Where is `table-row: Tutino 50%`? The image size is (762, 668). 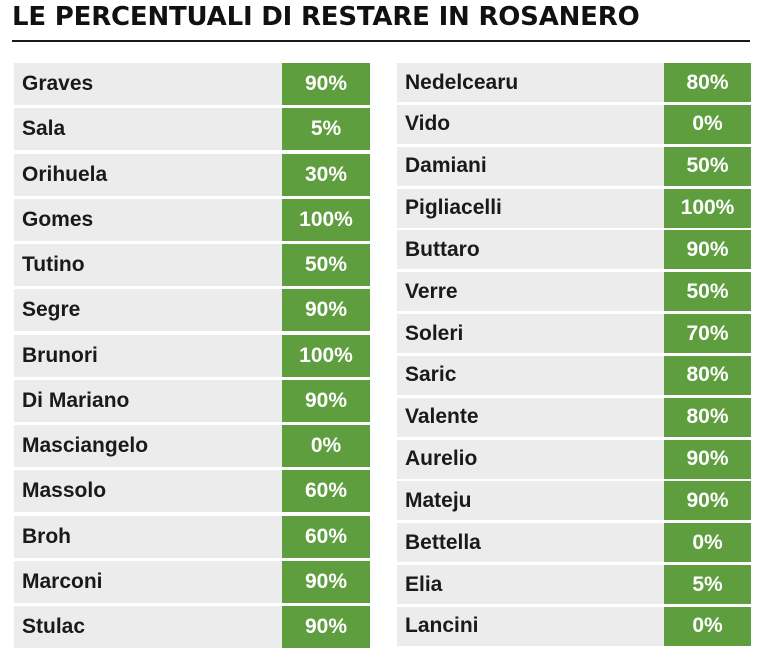 table-row: Tutino 50% is located at coordinates (192, 265).